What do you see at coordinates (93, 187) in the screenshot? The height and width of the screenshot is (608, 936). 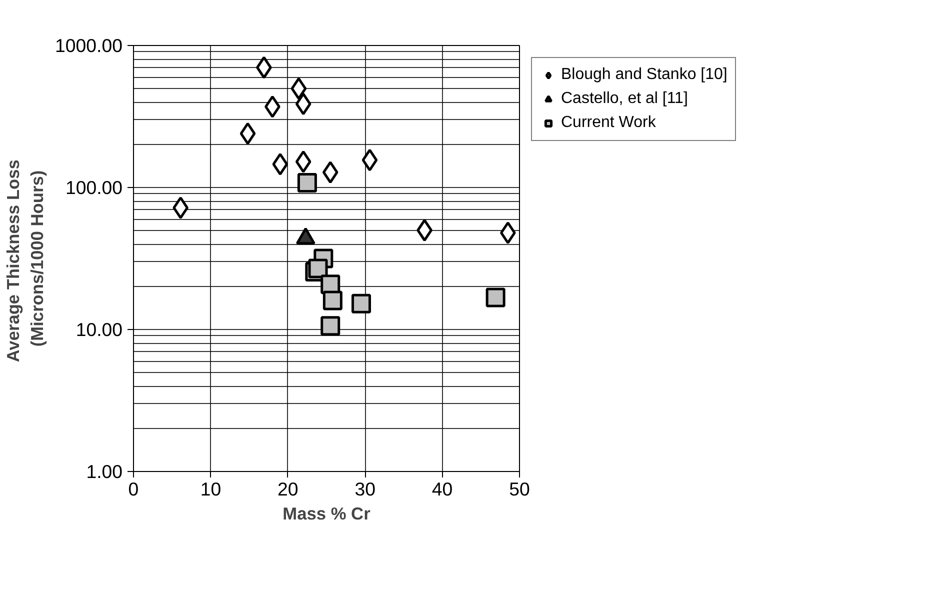 I see `y-tick-label: 100.00` at bounding box center [93, 187].